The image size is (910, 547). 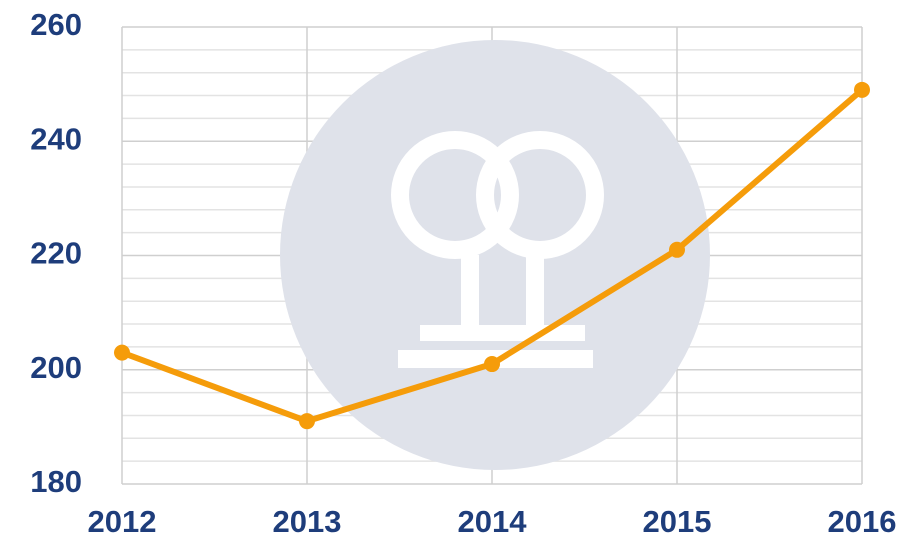 What do you see at coordinates (56, 481) in the screenshot?
I see `y-tick-label: 180` at bounding box center [56, 481].